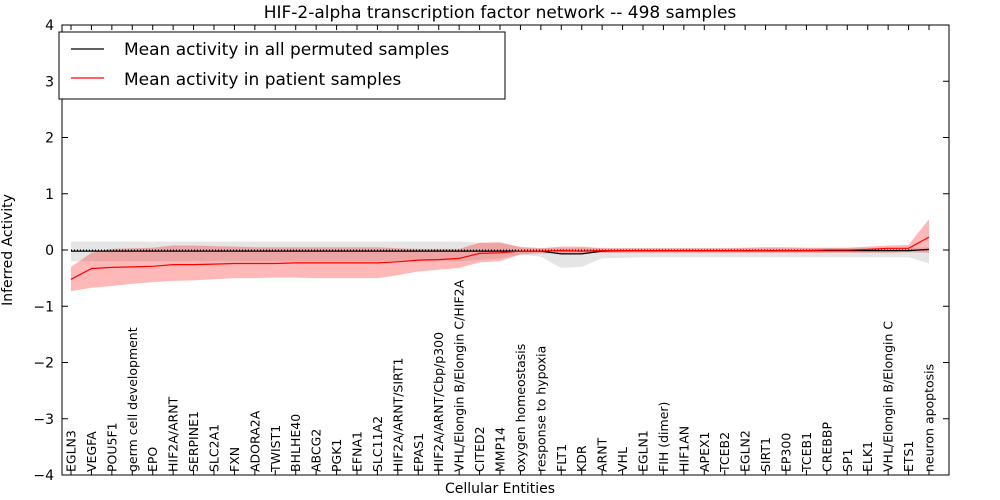 This screenshot has height=500, width=1000. Describe the element at coordinates (43, 307) in the screenshot. I see `y-tick-label: −1` at that location.